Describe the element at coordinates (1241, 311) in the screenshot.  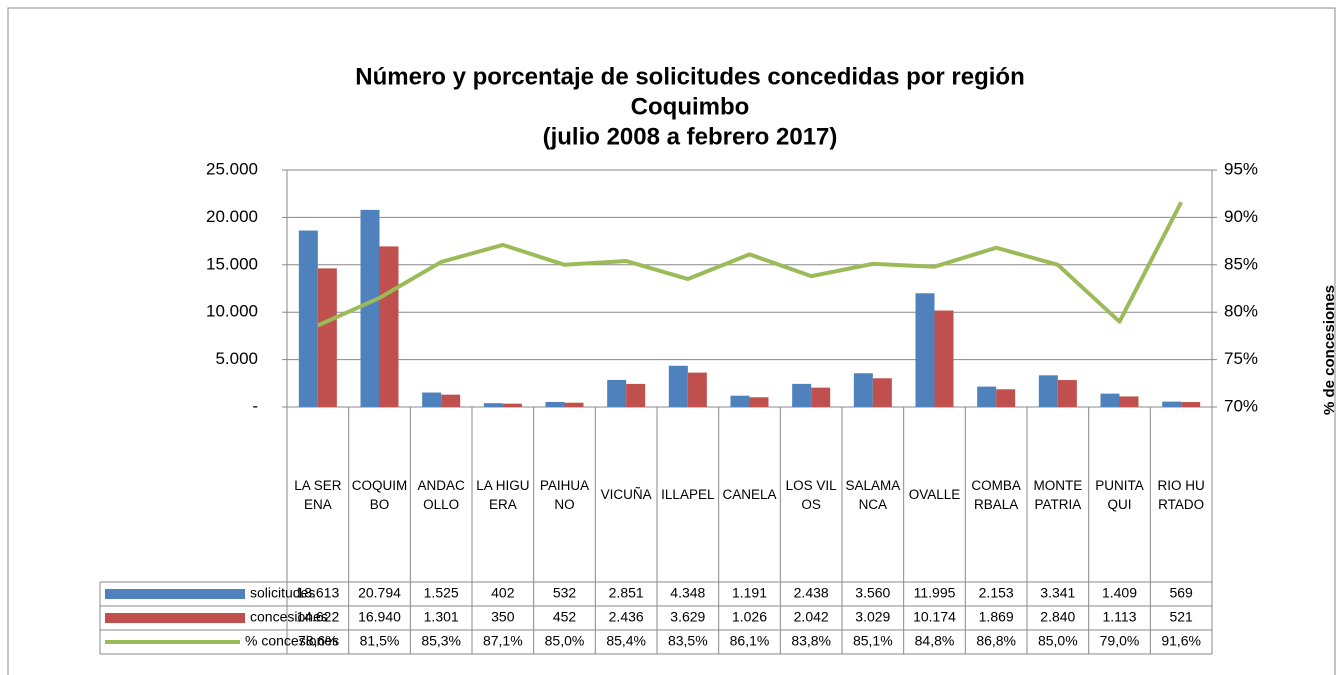
I see `y2-tick-label: 80%` at that location.